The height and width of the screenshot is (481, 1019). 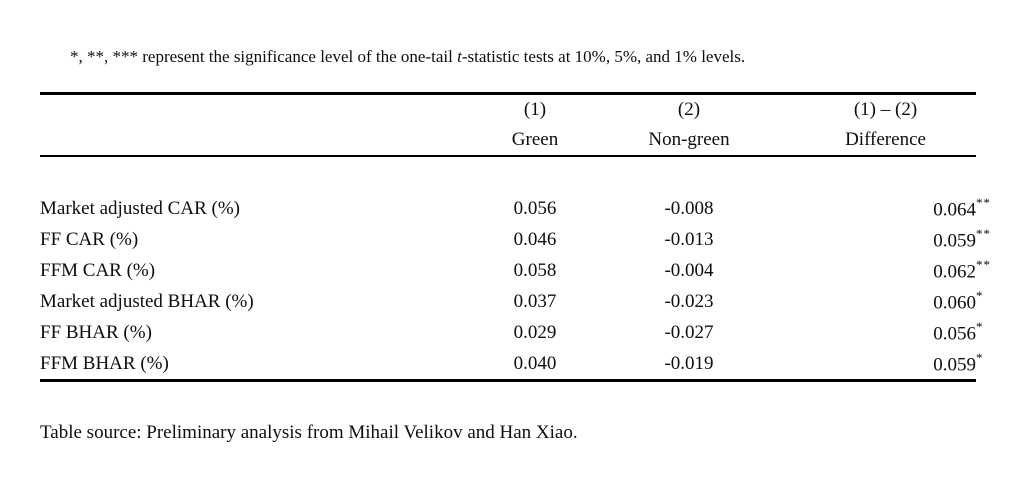 What do you see at coordinates (885, 139) in the screenshot?
I see `header-col3-label: Difference` at bounding box center [885, 139].